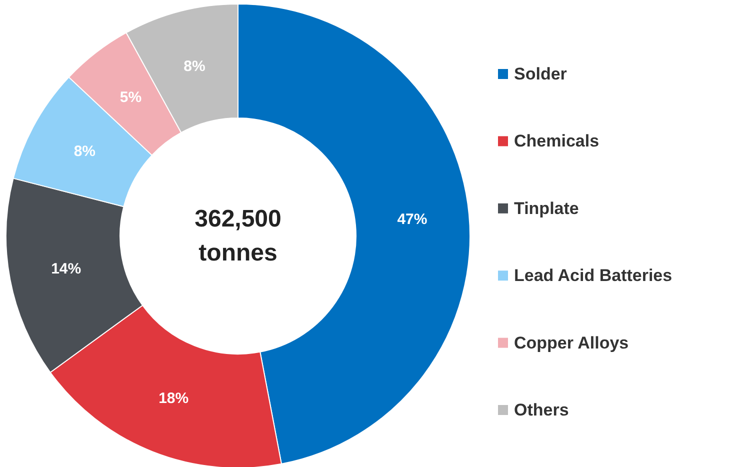 This screenshot has width=741, height=467. Describe the element at coordinates (173, 399) in the screenshot. I see `data-label: 18%` at that location.